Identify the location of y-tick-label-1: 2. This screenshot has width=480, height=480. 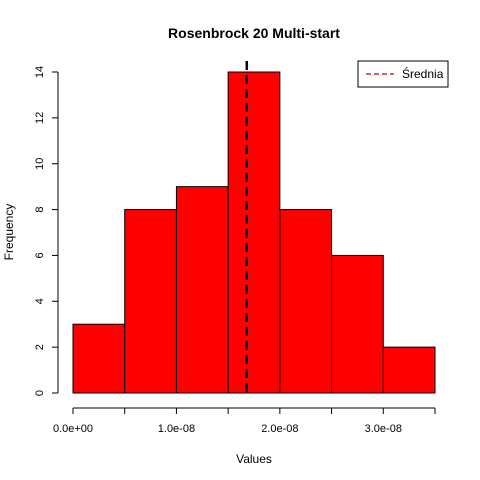
(40, 347).